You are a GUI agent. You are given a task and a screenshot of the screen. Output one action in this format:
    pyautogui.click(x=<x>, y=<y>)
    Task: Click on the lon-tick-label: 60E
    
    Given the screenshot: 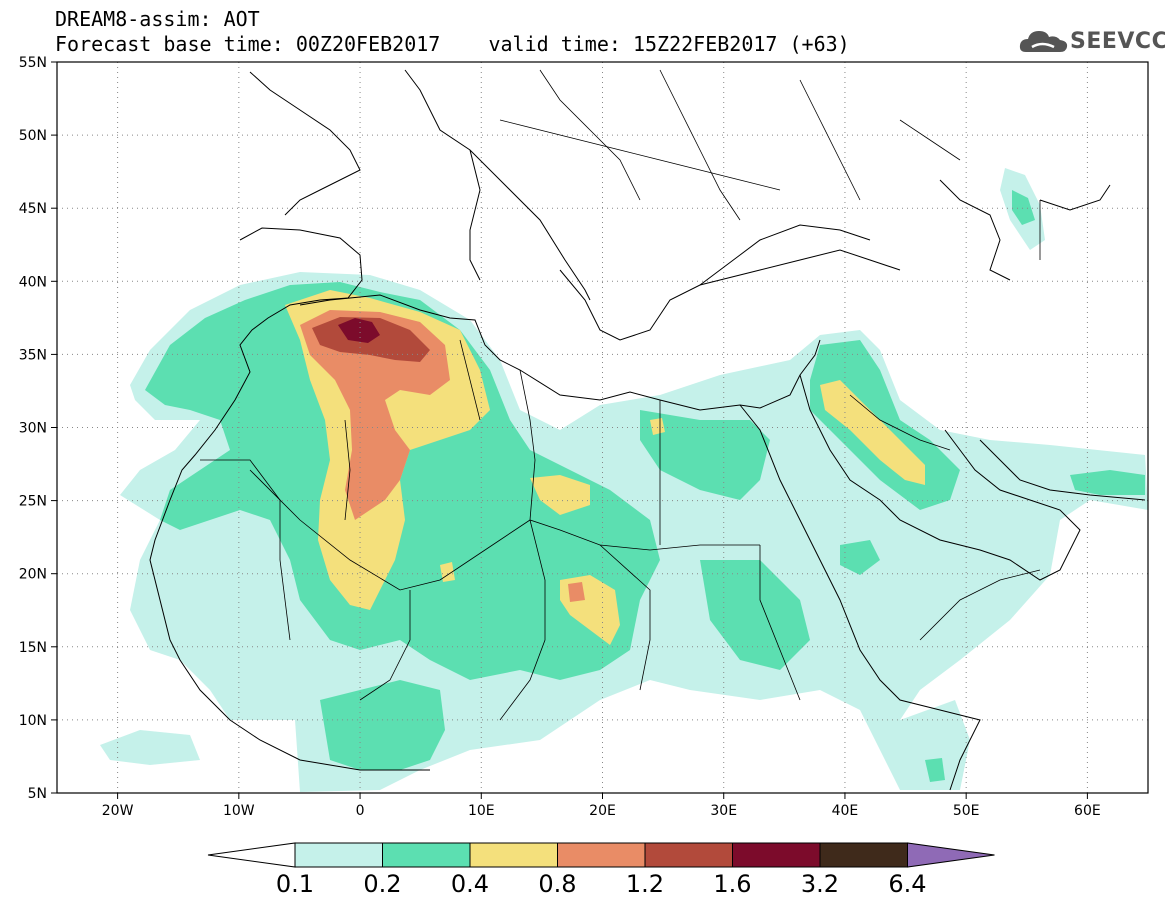 What is the action you would take?
    pyautogui.click(x=1087, y=811)
    